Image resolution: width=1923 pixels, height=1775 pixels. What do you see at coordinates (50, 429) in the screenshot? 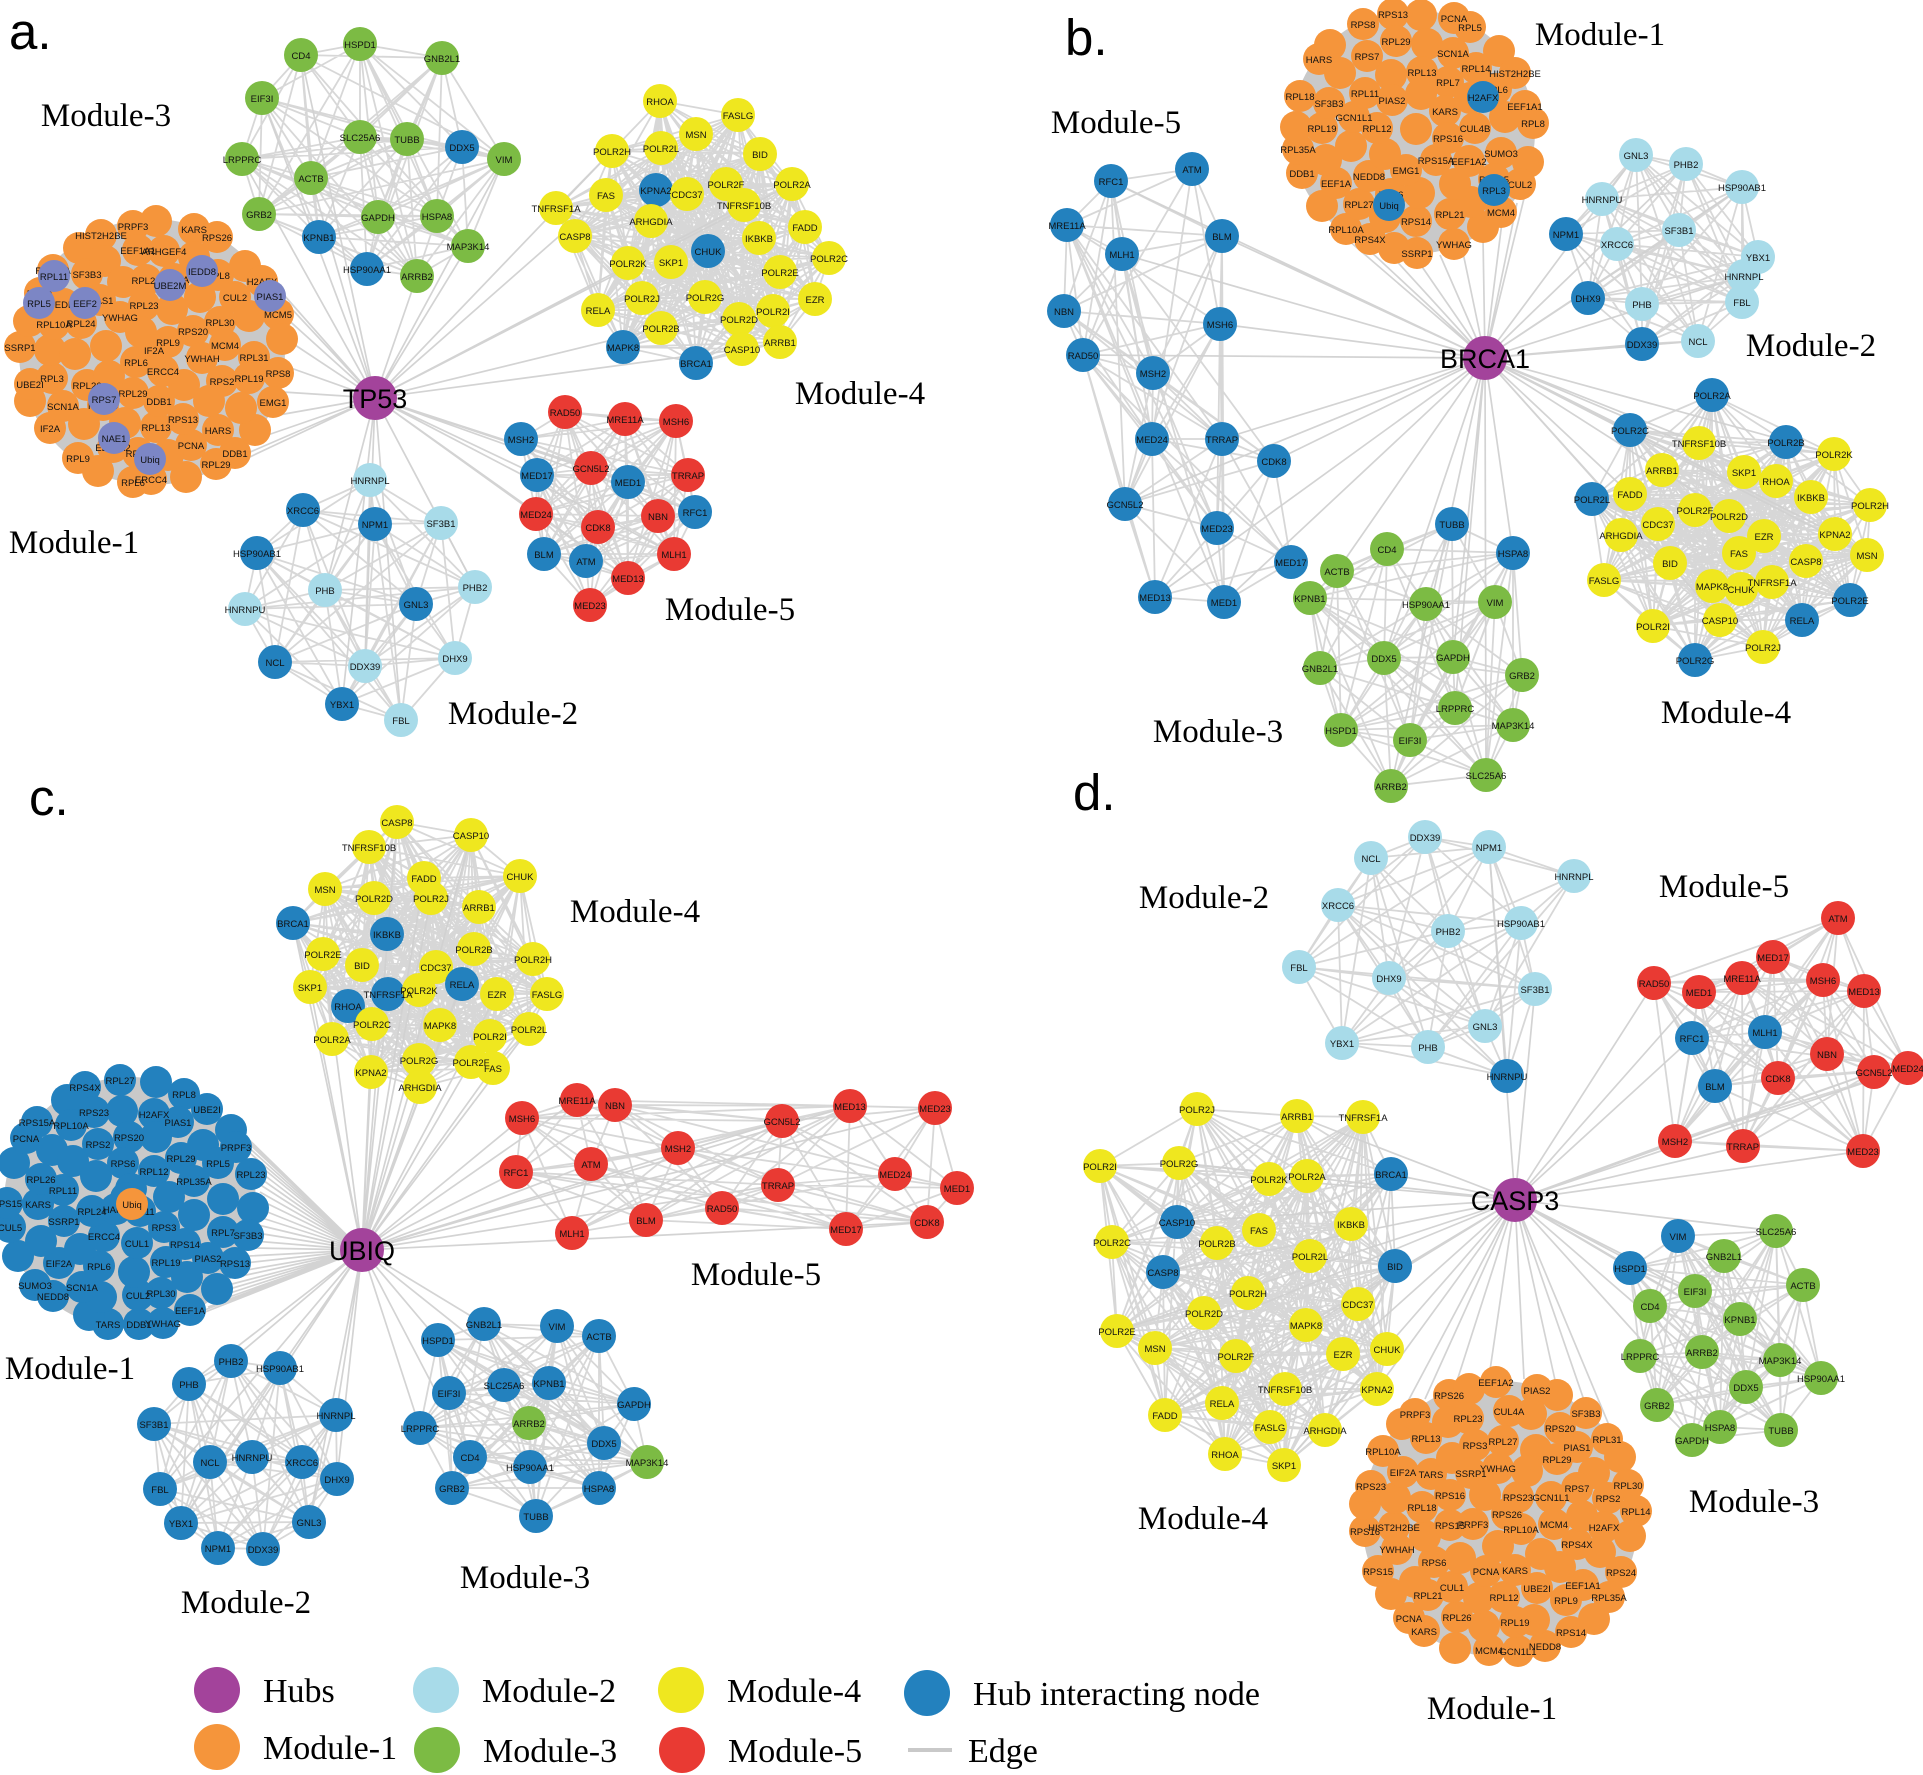
I see `svg-text: IF2A` at bounding box center [50, 429].